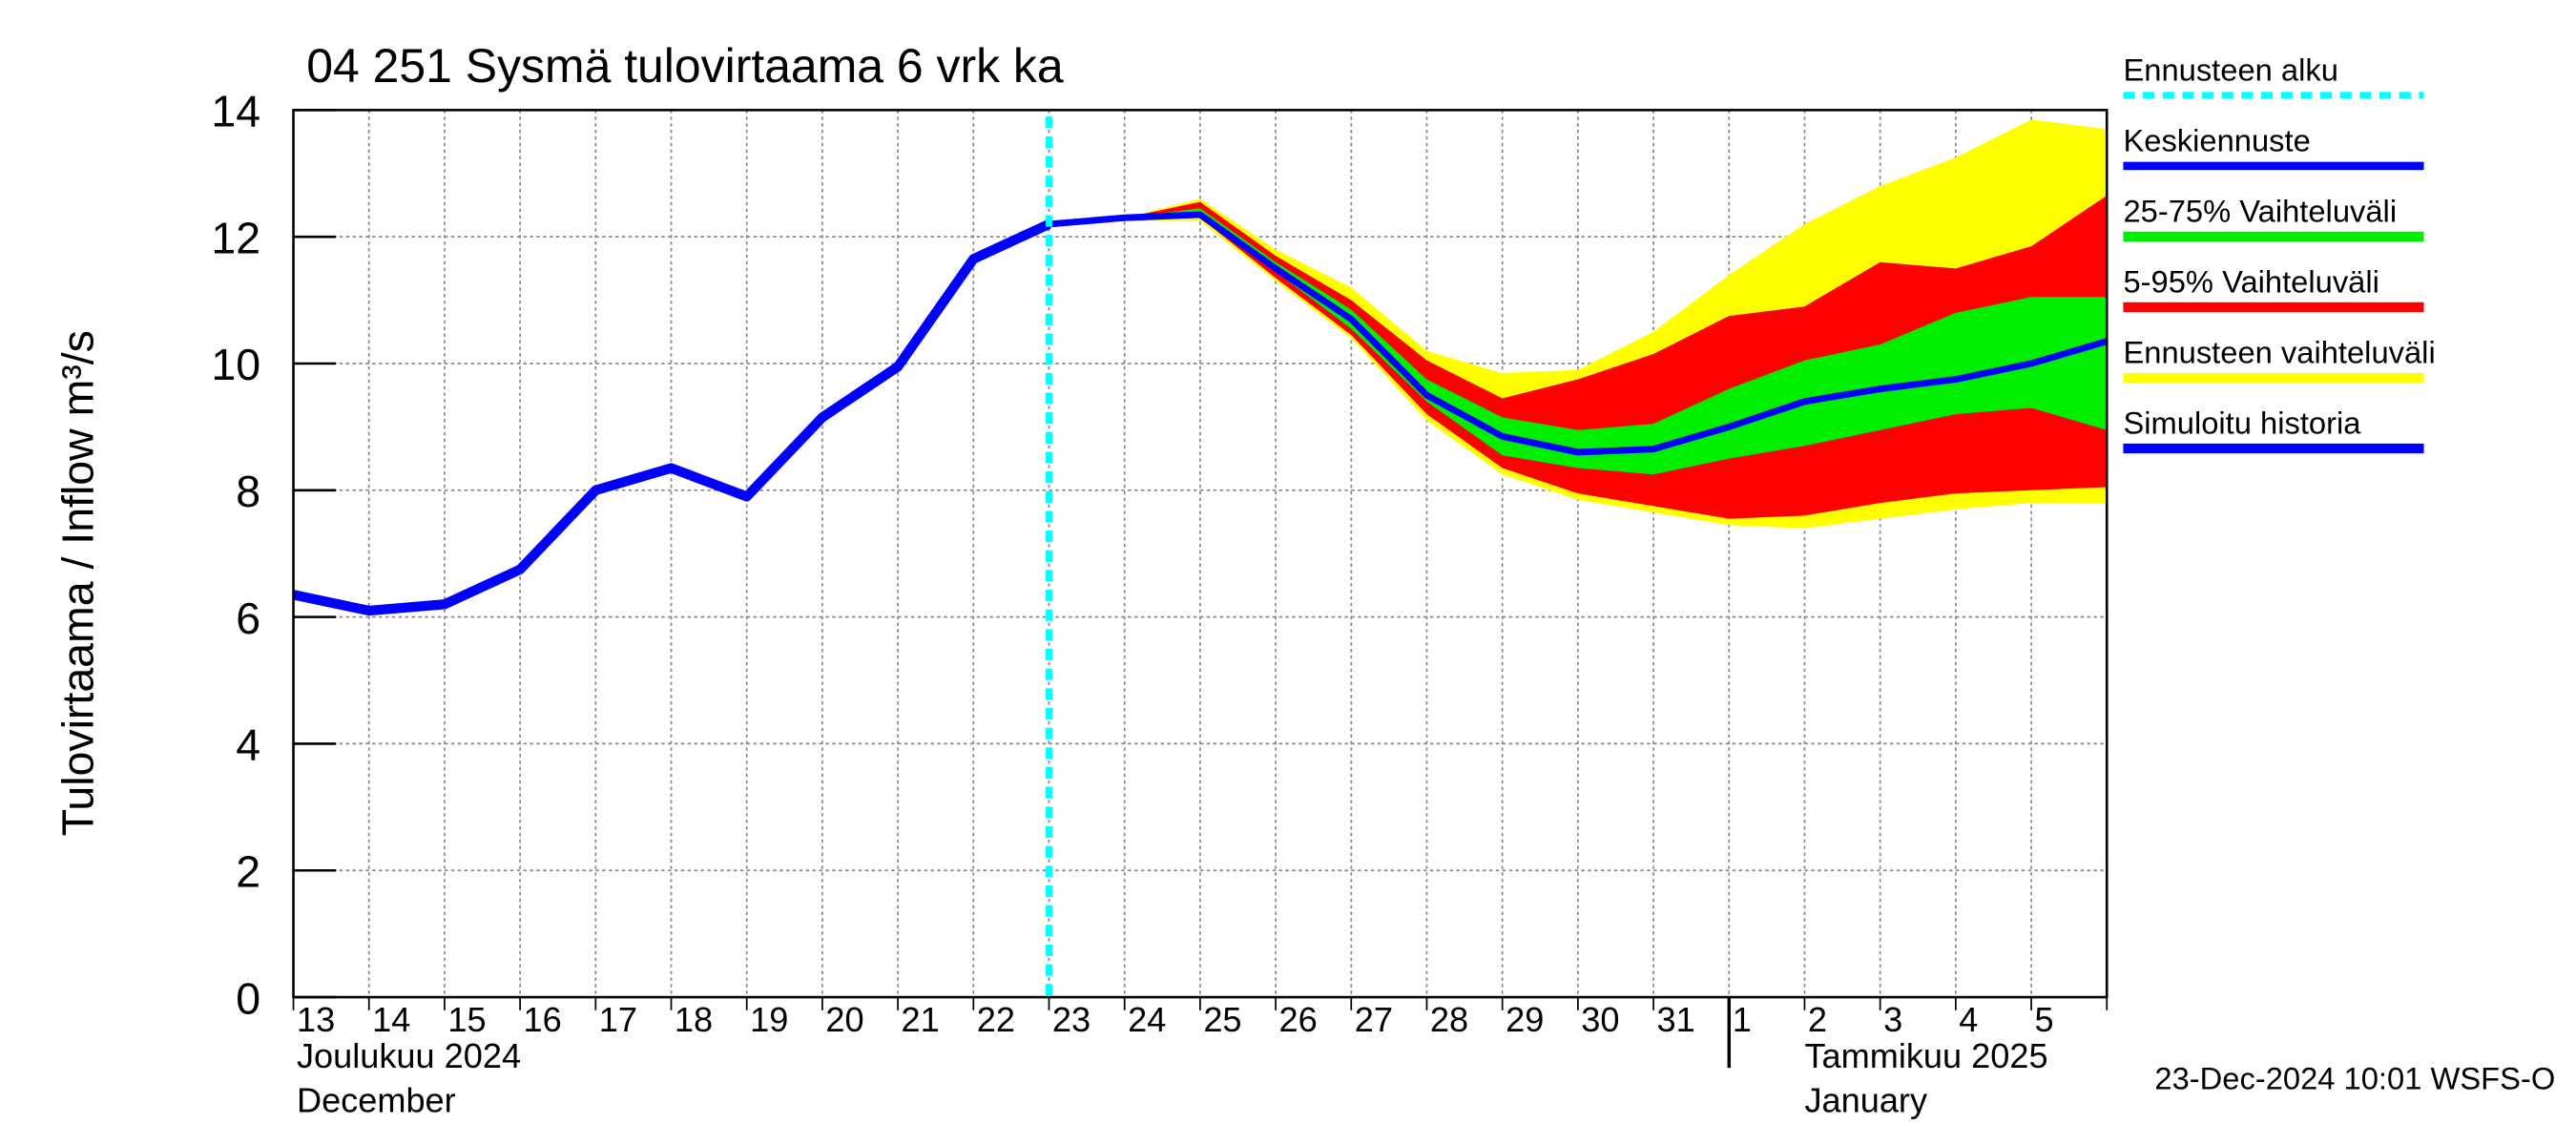 Image resolution: width=2576 pixels, height=1145 pixels. What do you see at coordinates (466, 1019) in the screenshot?
I see `x-tick-label: 15` at bounding box center [466, 1019].